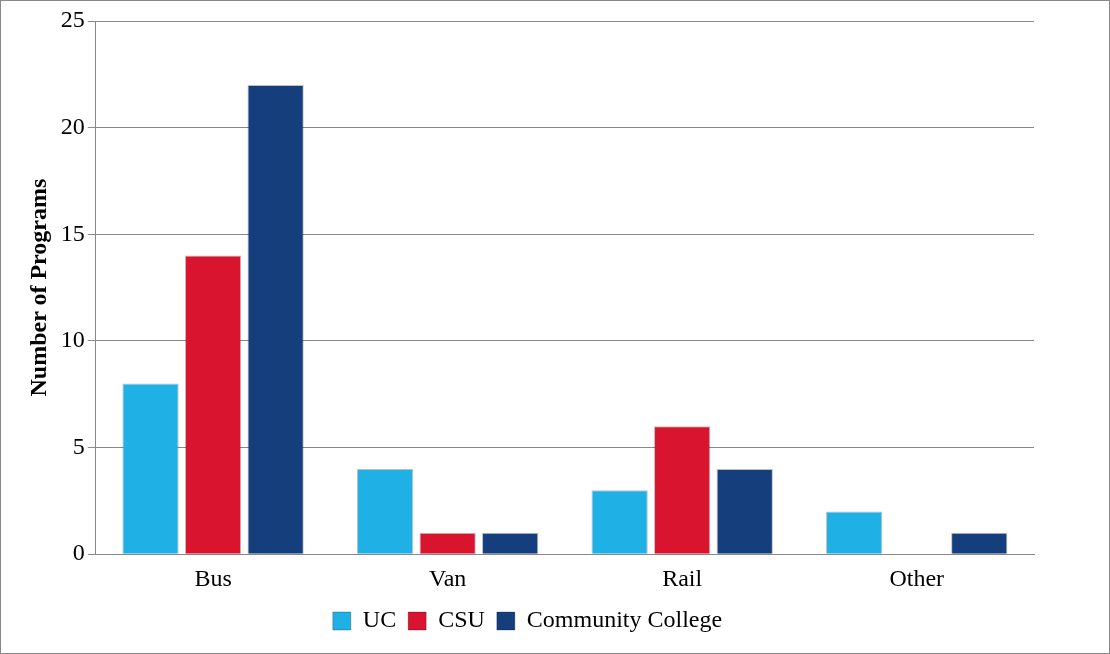  I want to click on y-tick-label: 0, so click(78, 552).